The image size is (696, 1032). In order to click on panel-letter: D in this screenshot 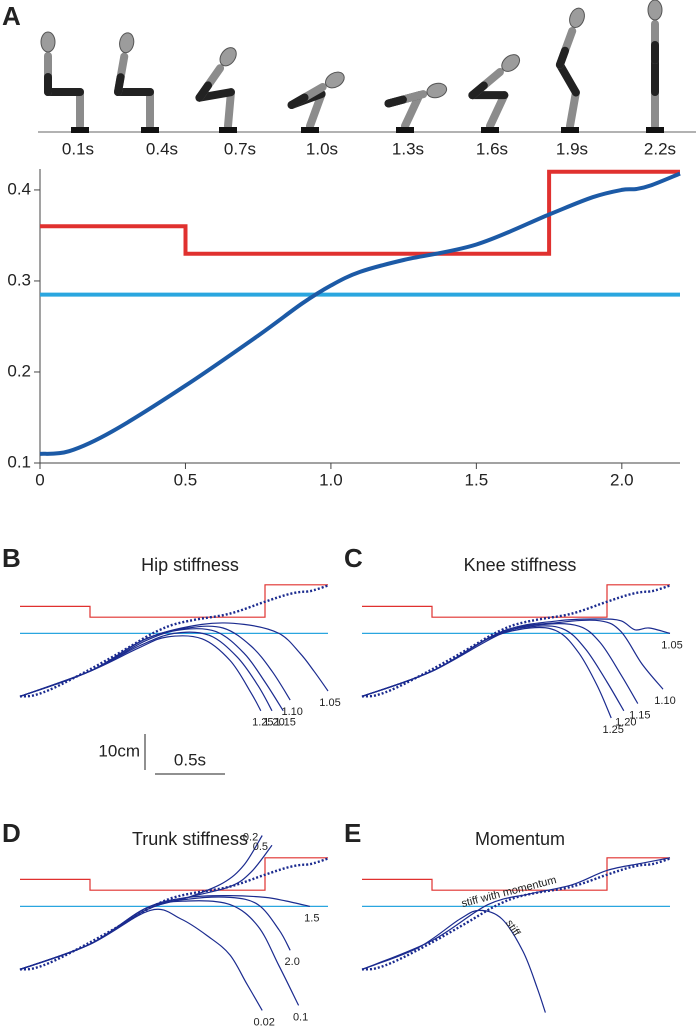, I will do `click(11, 833)`.